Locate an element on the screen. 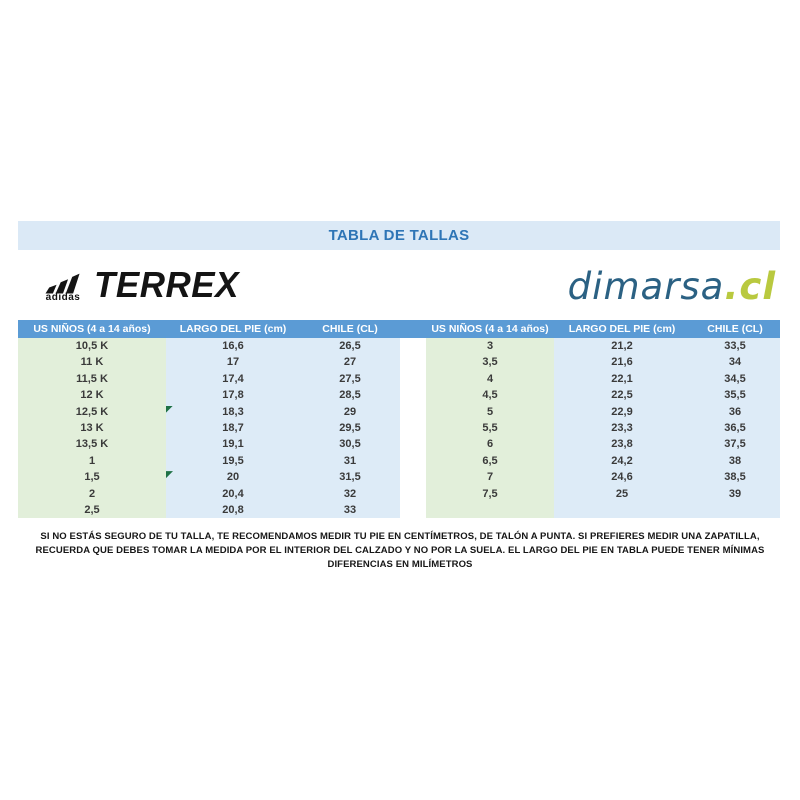 The image size is (800, 800). size-cell: 23,8 is located at coordinates (622, 444).